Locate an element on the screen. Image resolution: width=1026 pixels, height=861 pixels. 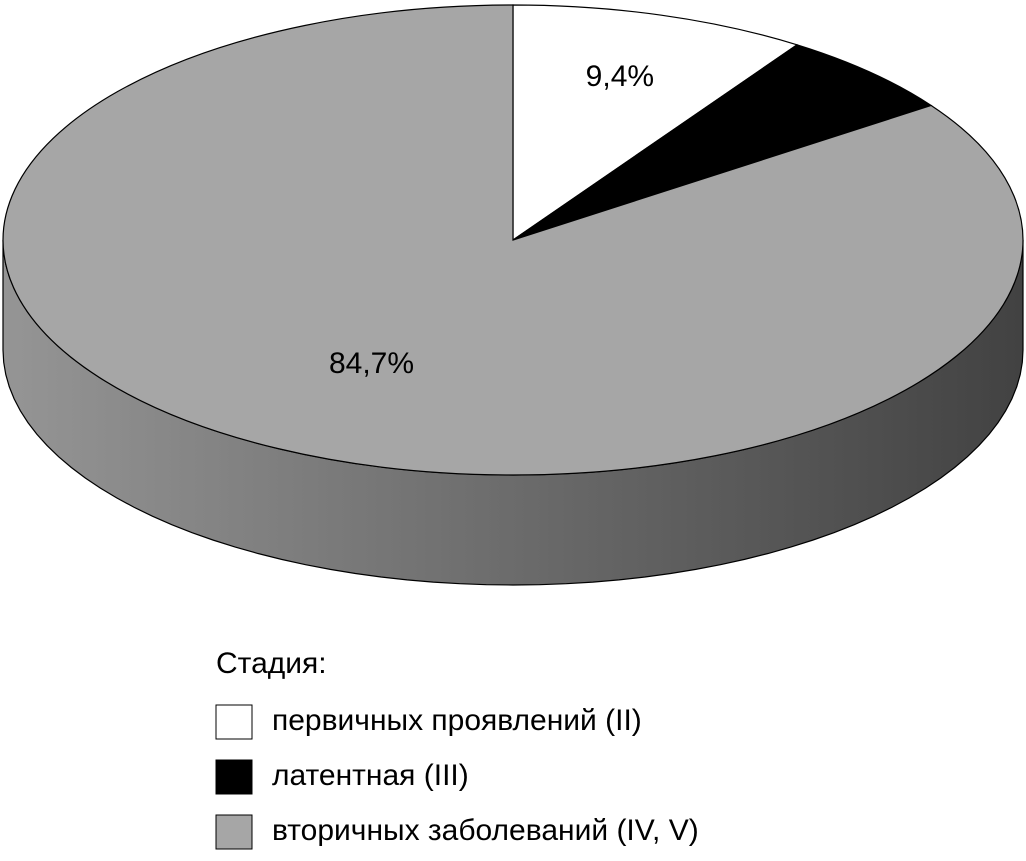
legend-title: Стадия: is located at coordinates (271, 663).